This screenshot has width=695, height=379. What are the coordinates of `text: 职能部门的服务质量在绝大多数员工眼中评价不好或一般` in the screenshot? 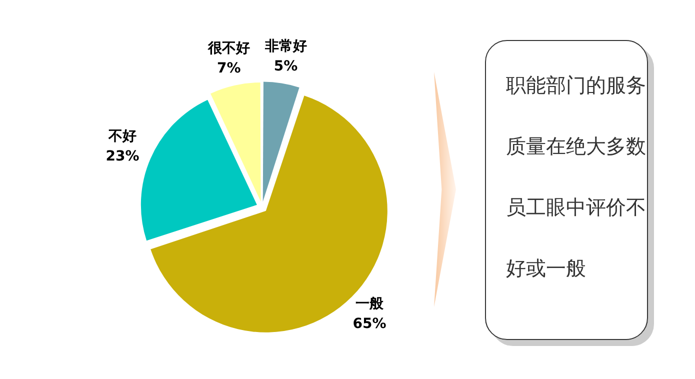 It's located at (576, 176).